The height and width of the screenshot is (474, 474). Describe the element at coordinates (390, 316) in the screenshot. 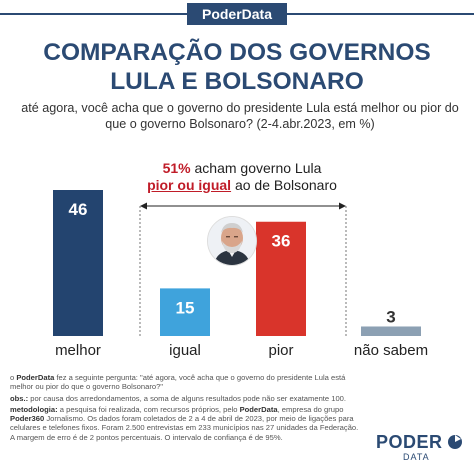

I see `data-label-3: 3` at that location.